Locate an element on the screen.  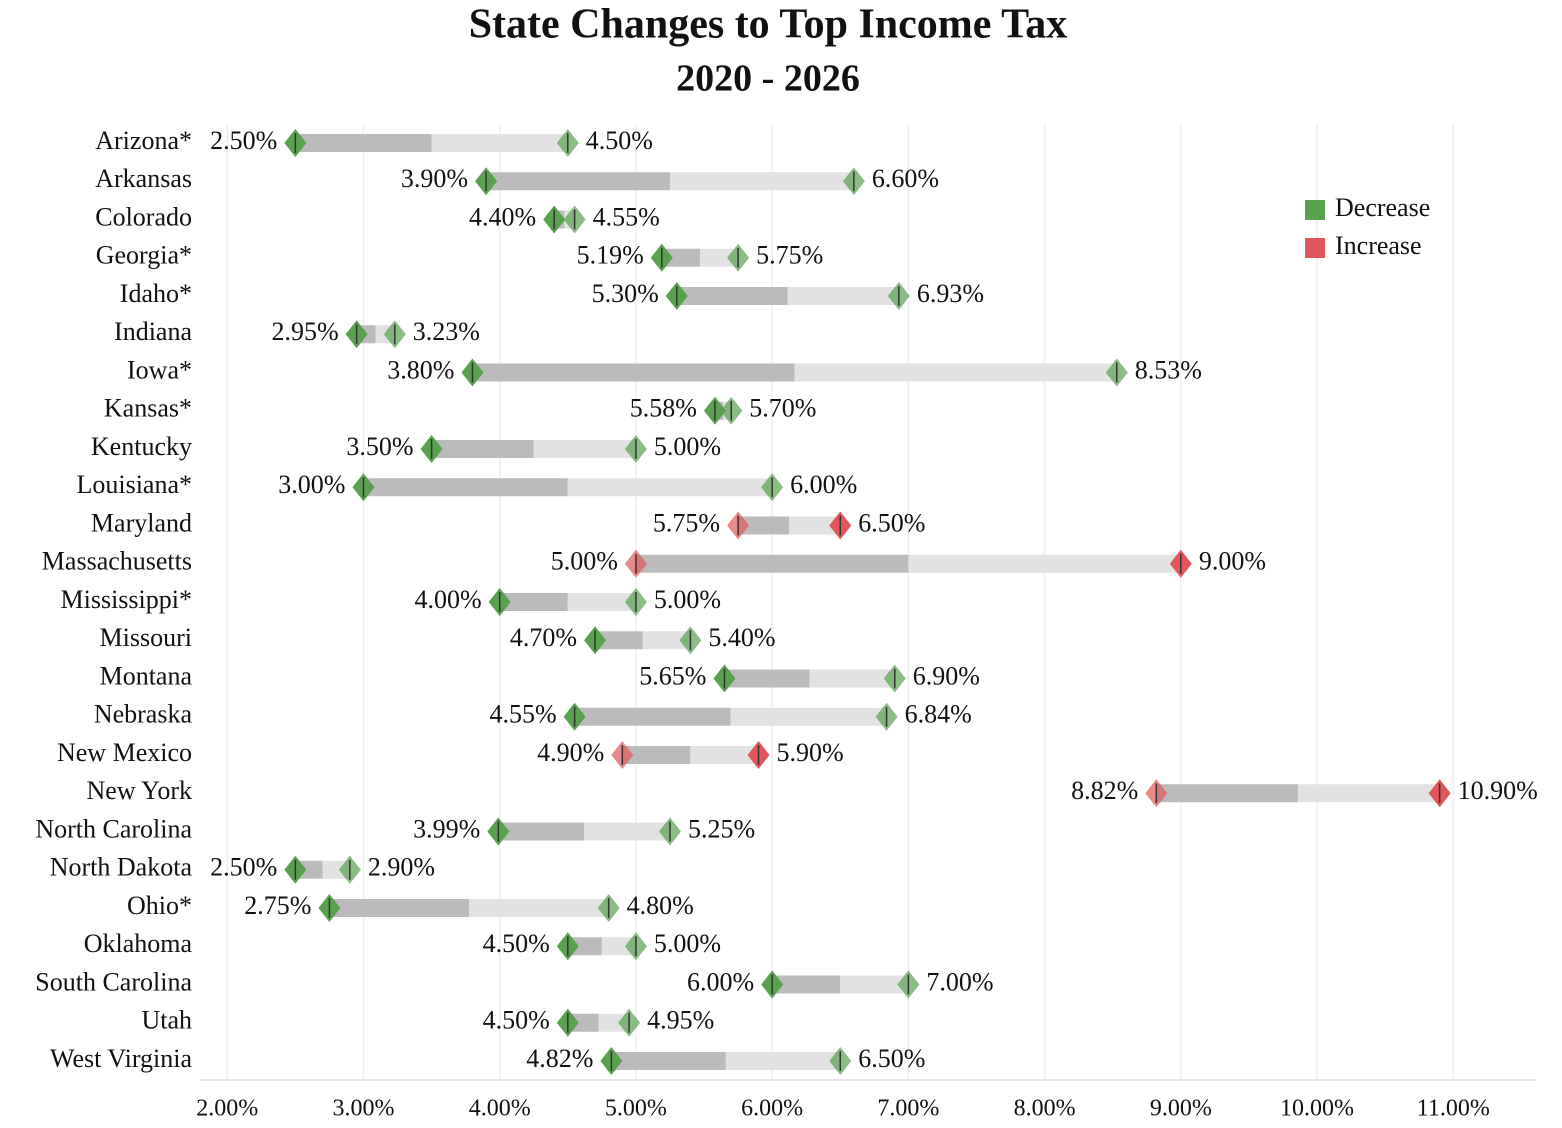
category-label: Indiana is located at coordinates (153, 331).